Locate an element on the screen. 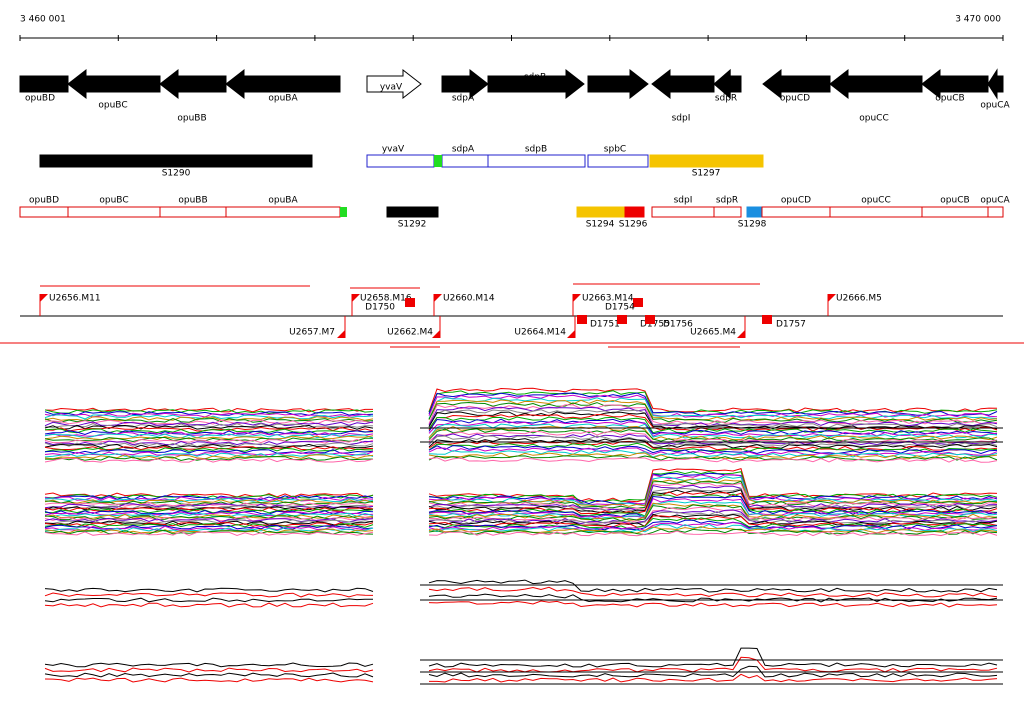 The image size is (1024, 714). gene-label: sdpI is located at coordinates (681, 119).